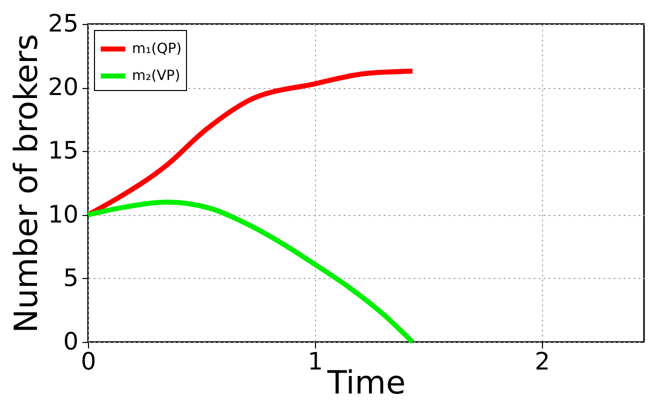 This screenshot has height=405, width=658. Describe the element at coordinates (156, 76) in the screenshot. I see `legend-label: m₂(VP)` at that location.